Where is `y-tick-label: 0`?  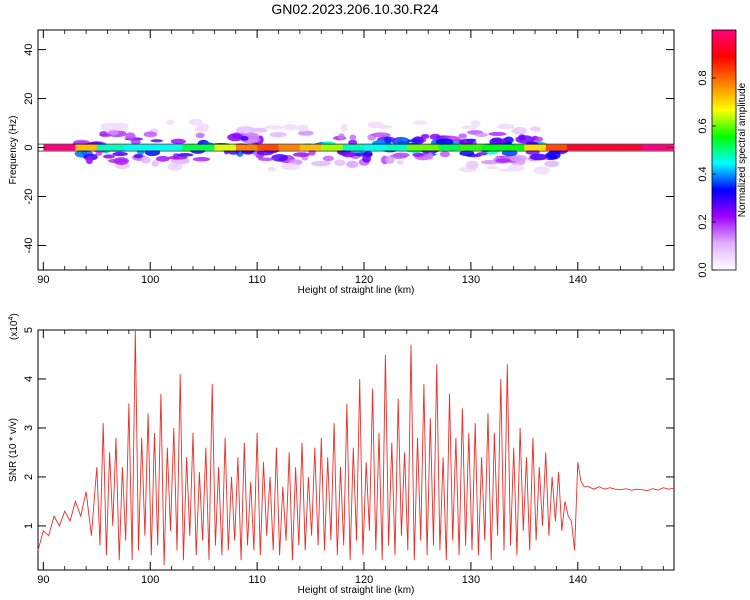 y-tick-label: 0 is located at coordinates (29, 147).